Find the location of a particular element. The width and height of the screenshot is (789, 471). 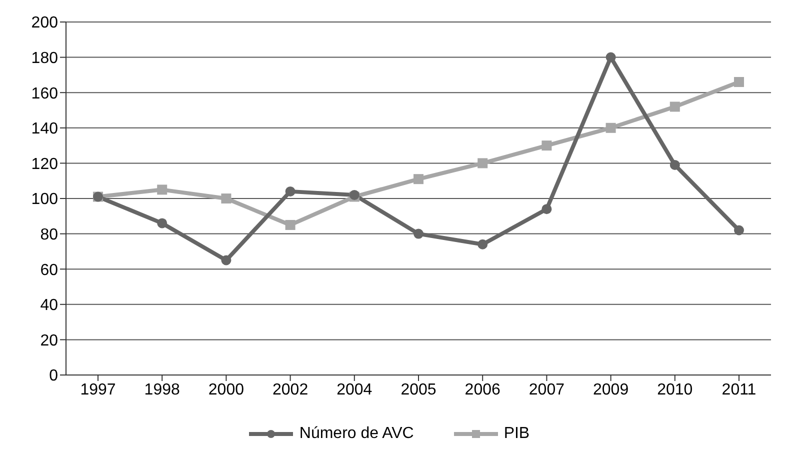

x-tick-label: 2009 is located at coordinates (611, 389).